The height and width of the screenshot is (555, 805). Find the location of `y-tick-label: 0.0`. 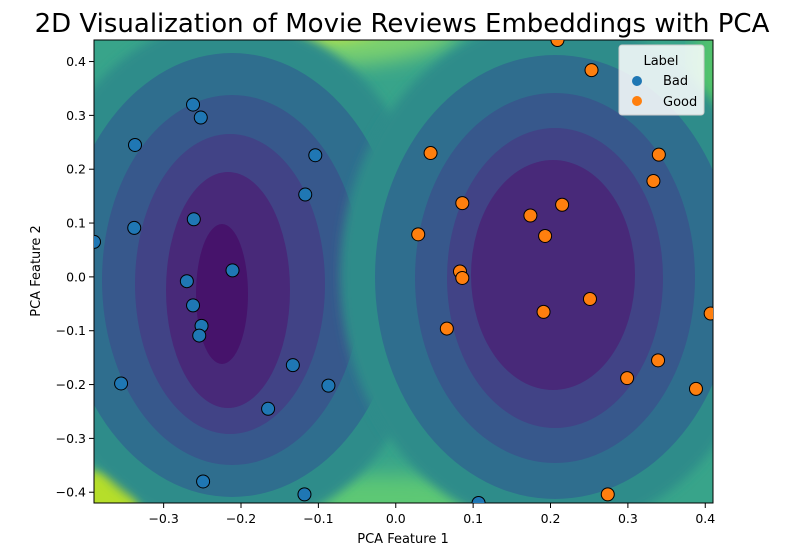

y-tick-label: 0.0 is located at coordinates (76, 276).